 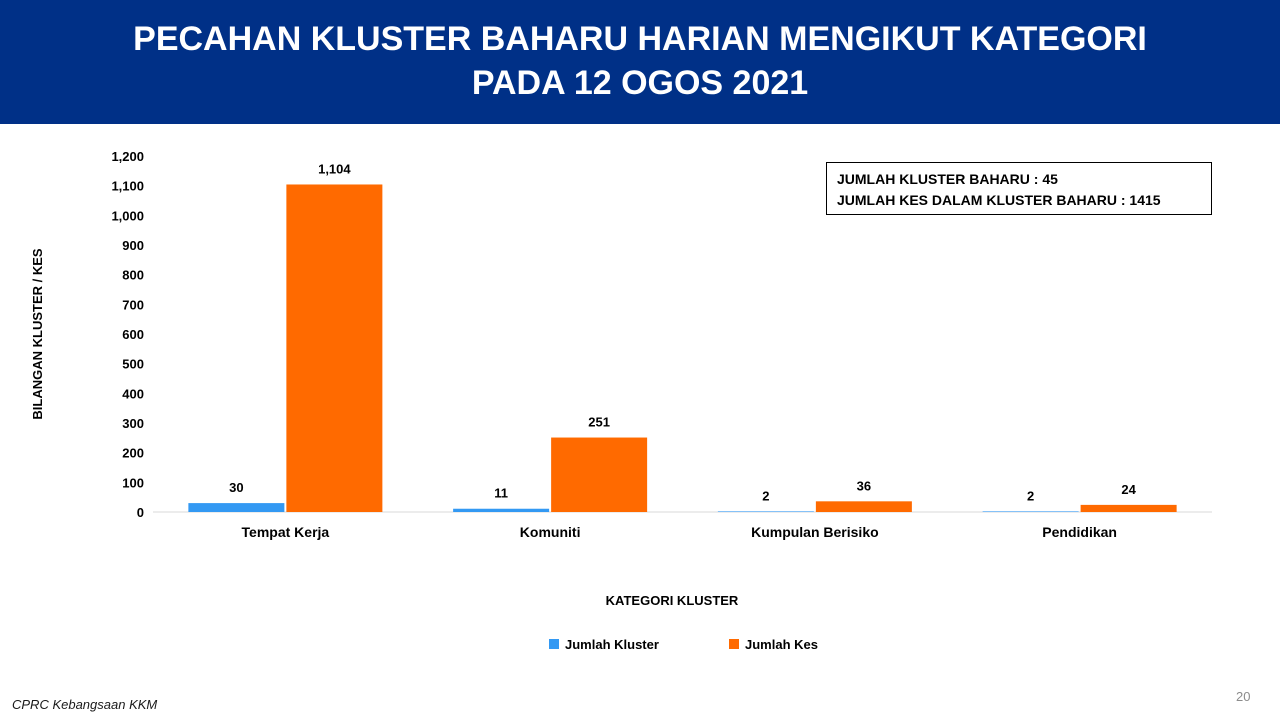 I want to click on chart-title-line-2: PADA 12 OGOS 2021, so click(x=640, y=83).